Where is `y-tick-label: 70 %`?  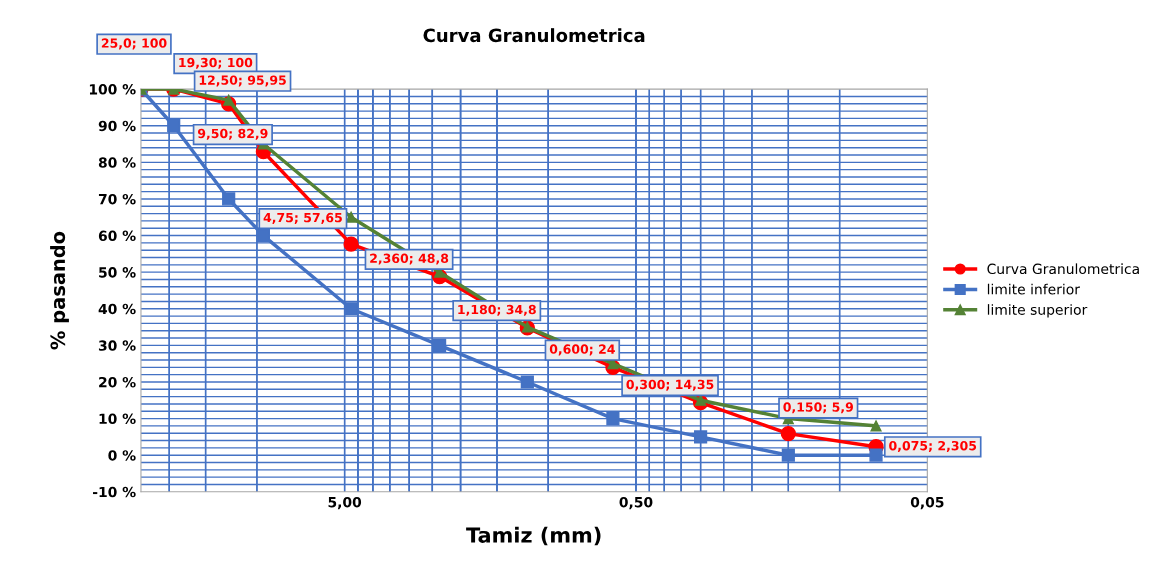
y-tick-label: 70 % is located at coordinates (117, 199).